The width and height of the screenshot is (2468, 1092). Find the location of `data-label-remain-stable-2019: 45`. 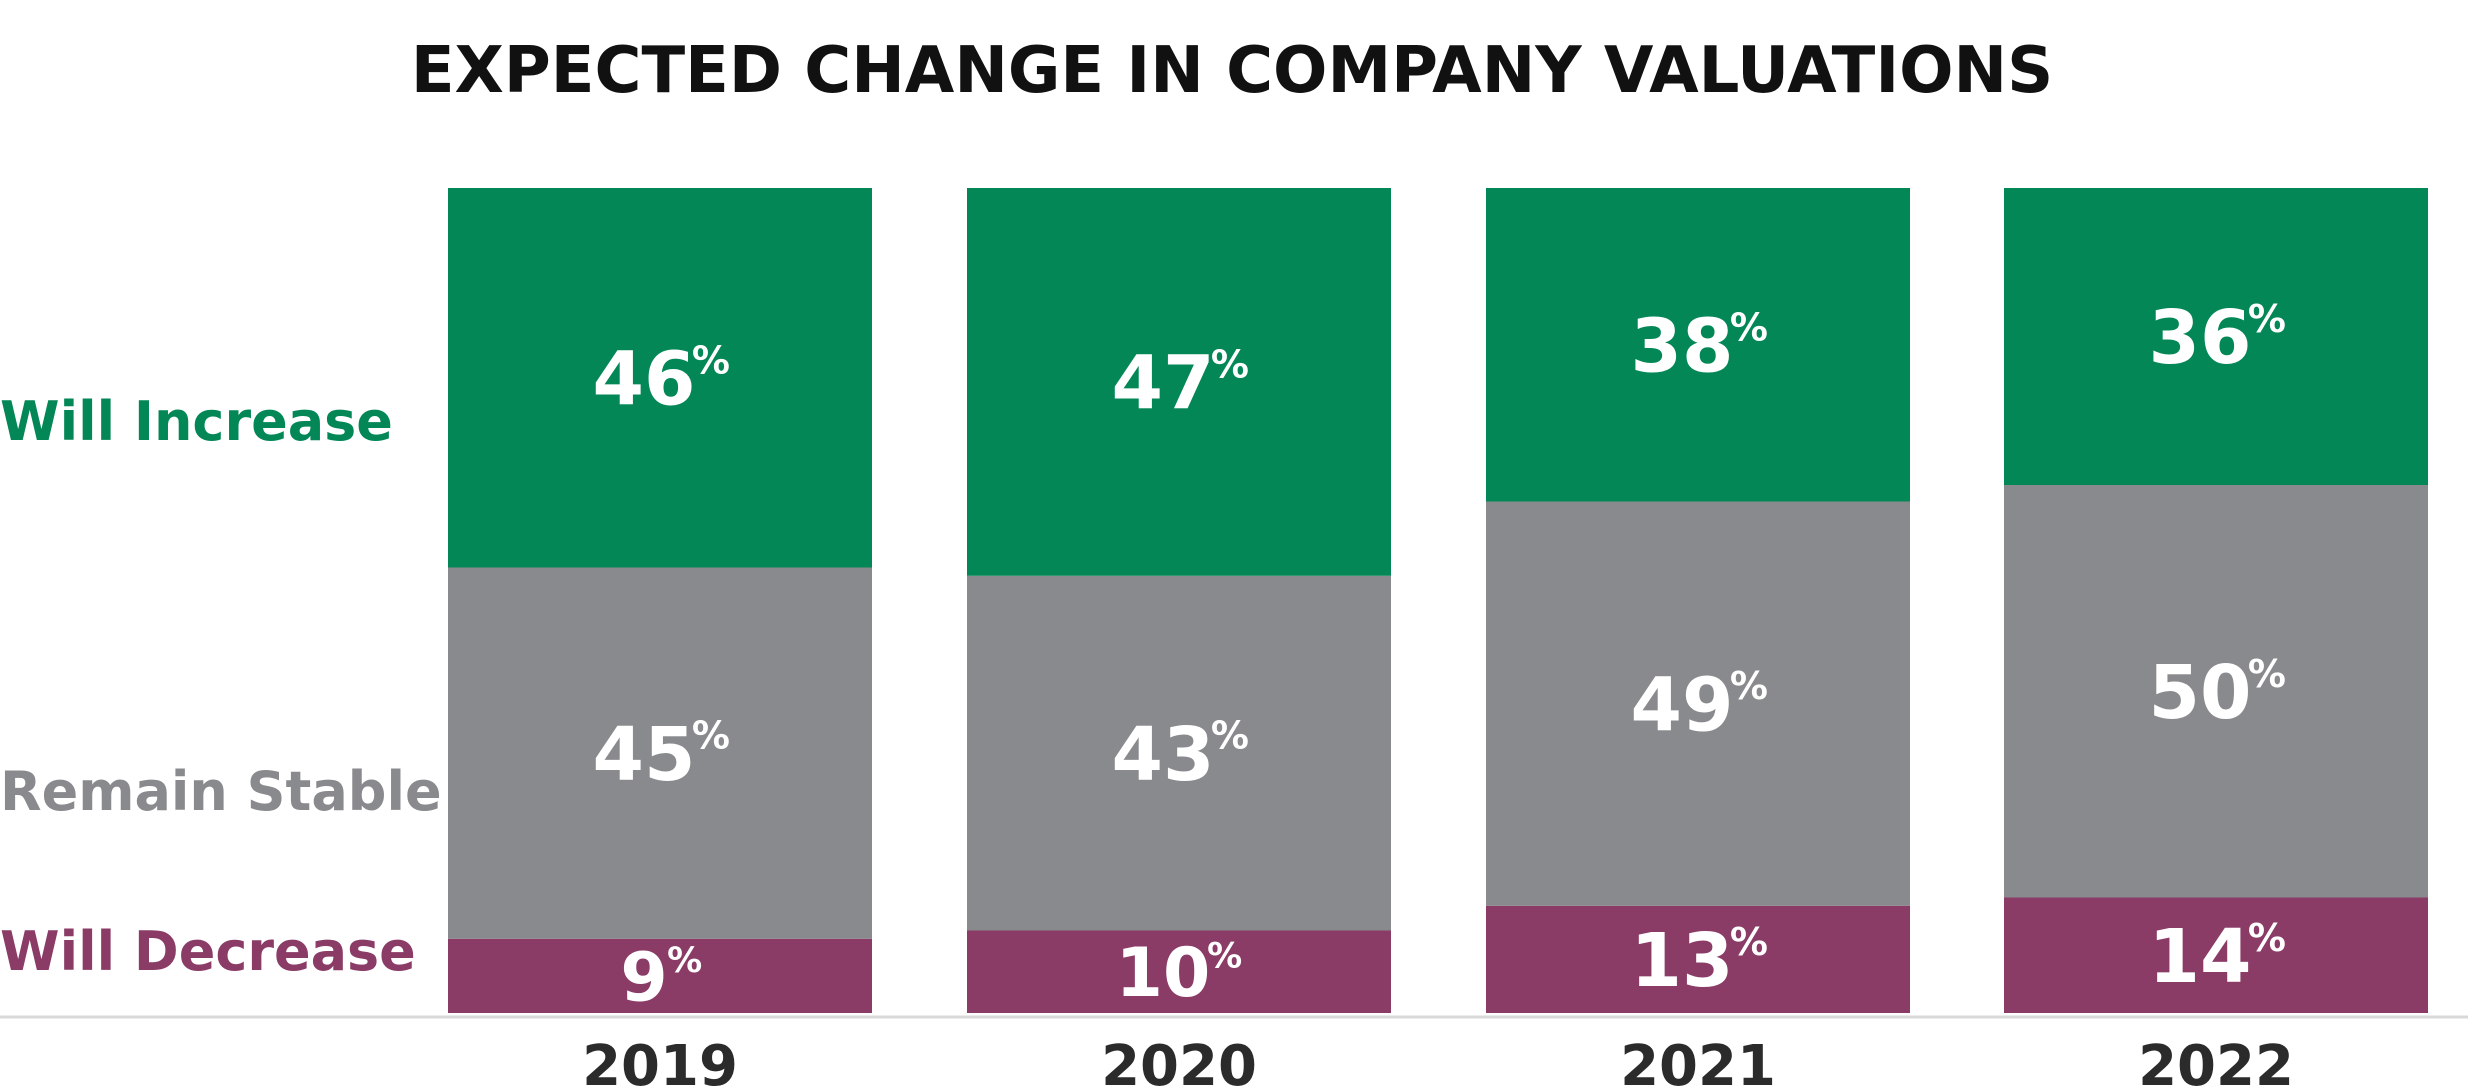

data-label-remain-stable-2019: 45 is located at coordinates (644, 755).